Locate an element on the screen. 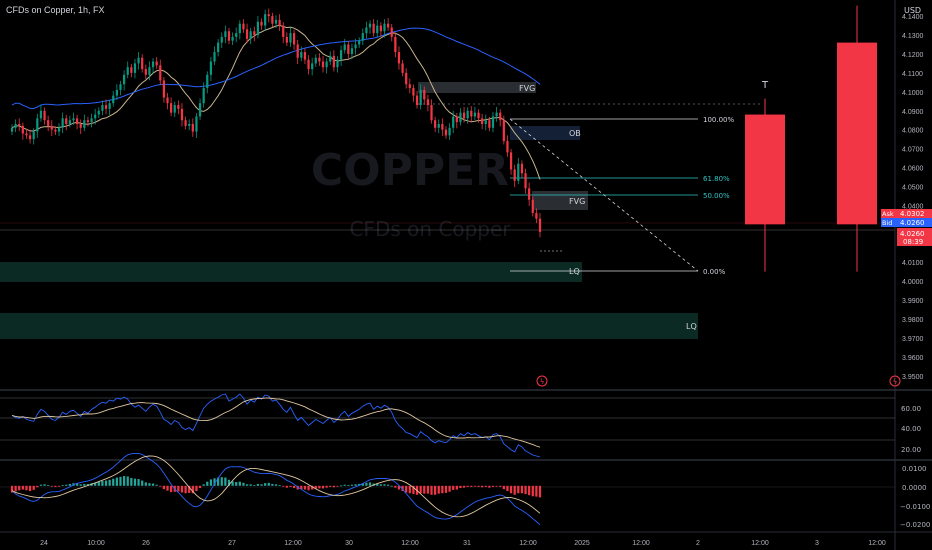  rsi-tick-20: 20.00 is located at coordinates (911, 450).